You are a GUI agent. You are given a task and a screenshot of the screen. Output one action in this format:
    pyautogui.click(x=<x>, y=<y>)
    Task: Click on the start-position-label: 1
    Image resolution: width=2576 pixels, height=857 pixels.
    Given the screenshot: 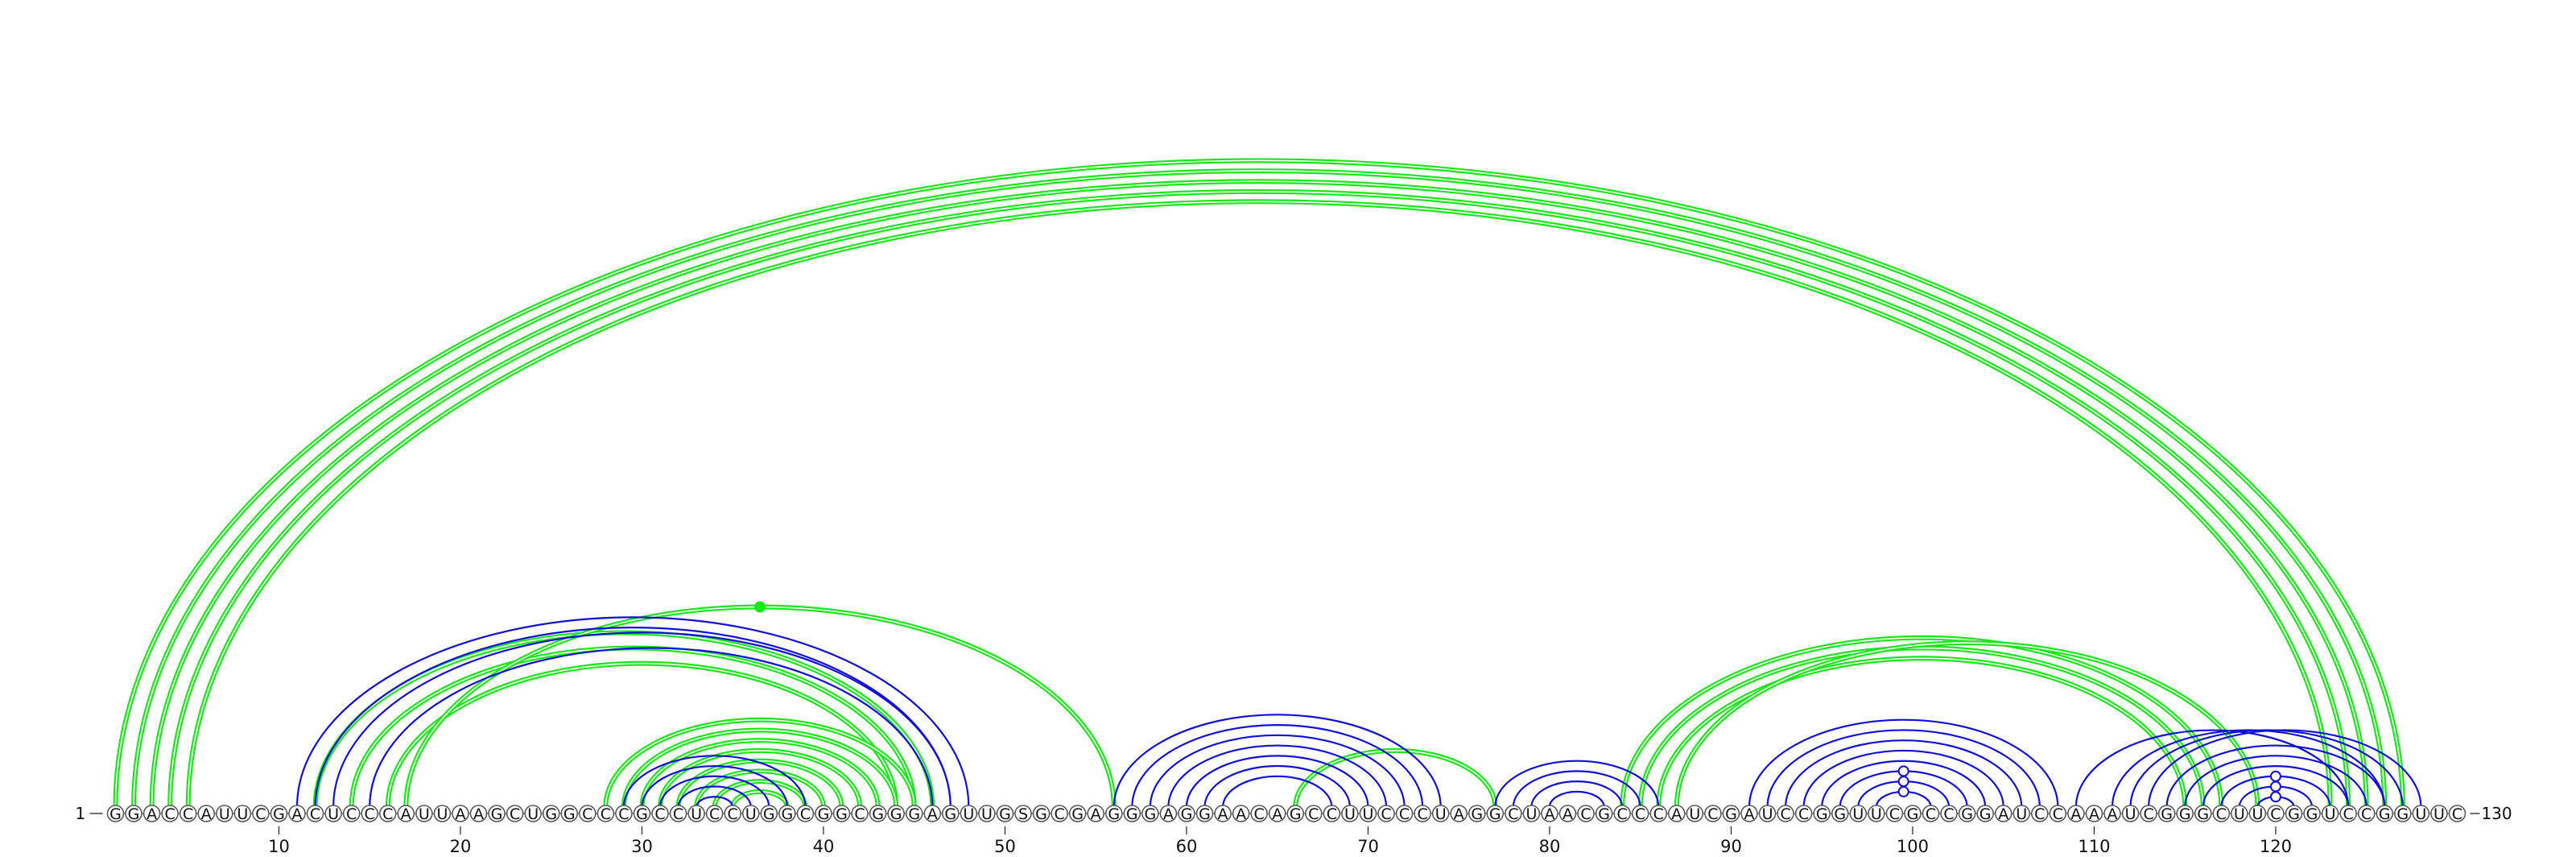 What is the action you would take?
    pyautogui.click(x=81, y=813)
    